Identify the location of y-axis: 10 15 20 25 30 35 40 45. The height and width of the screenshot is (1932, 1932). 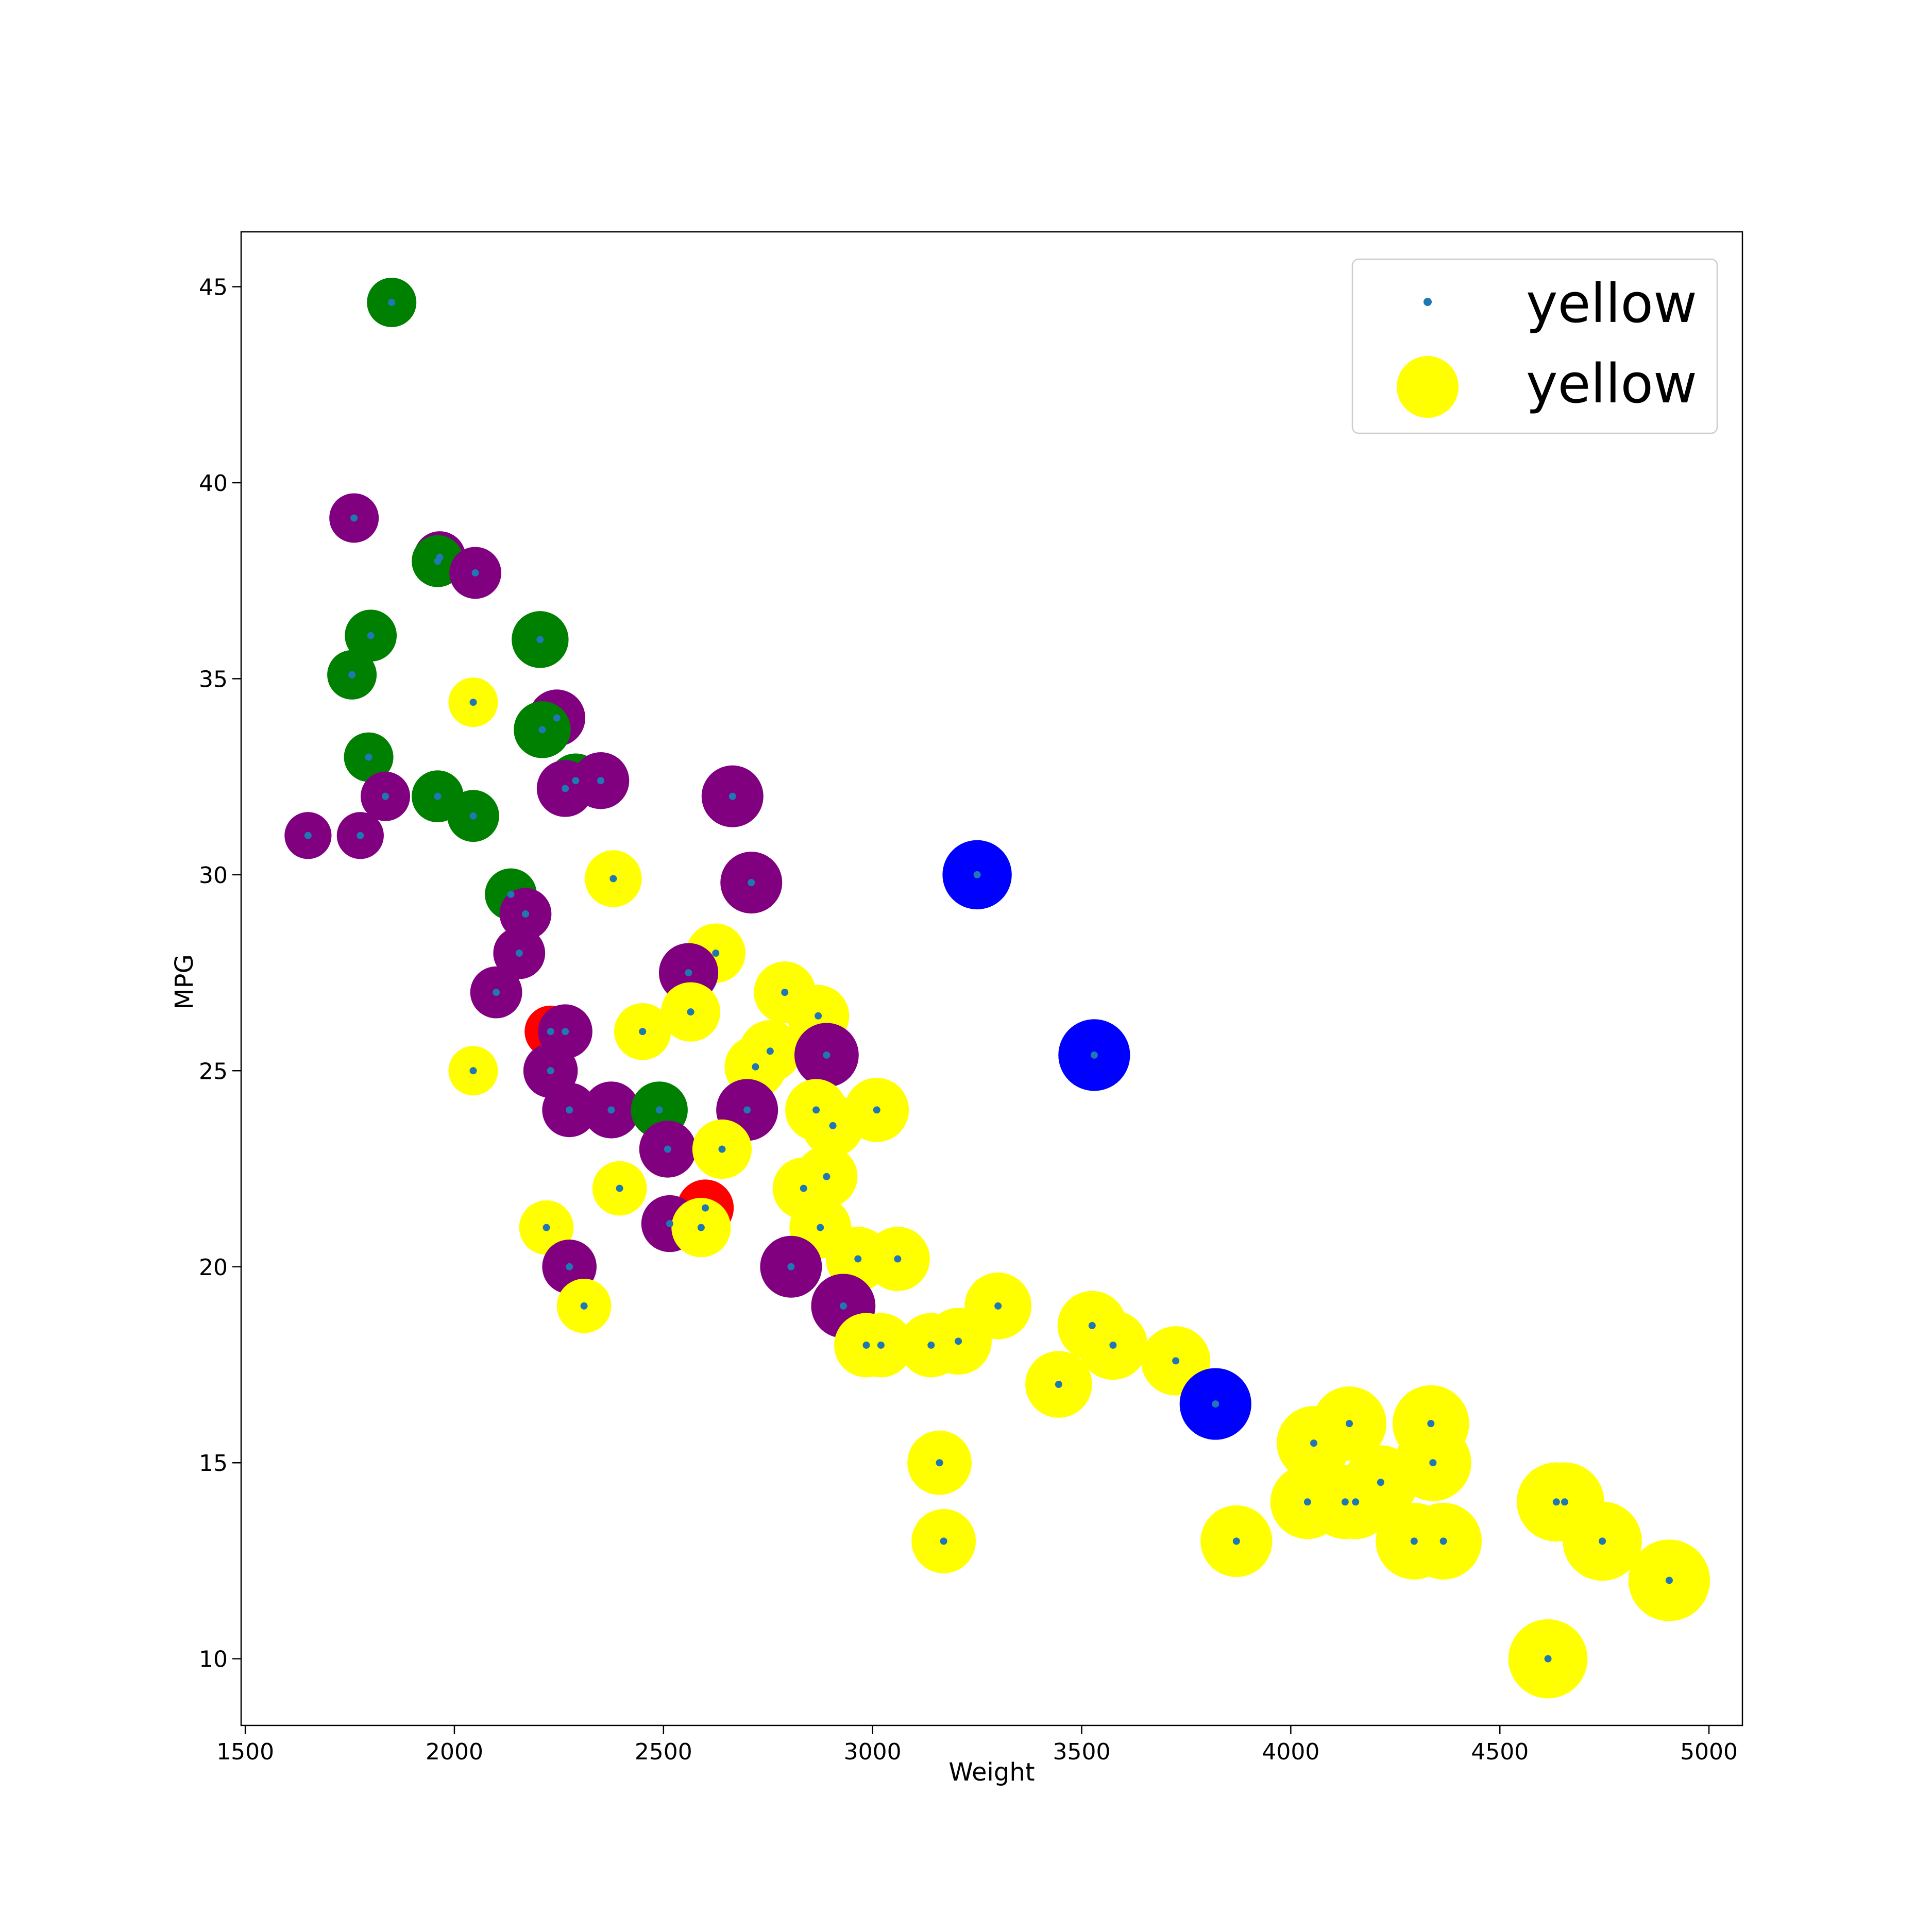
(220, 974).